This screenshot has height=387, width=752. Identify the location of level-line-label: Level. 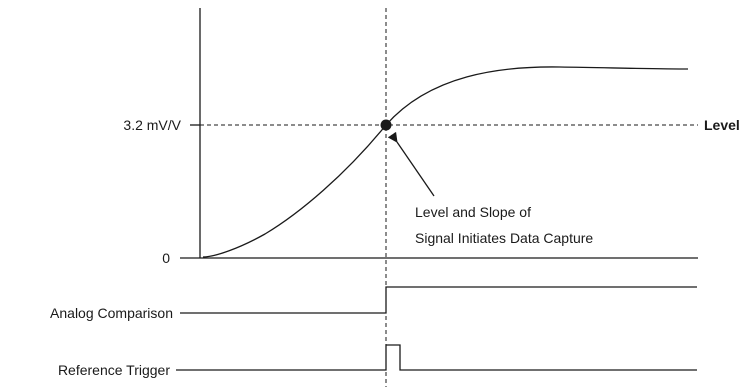
(722, 125).